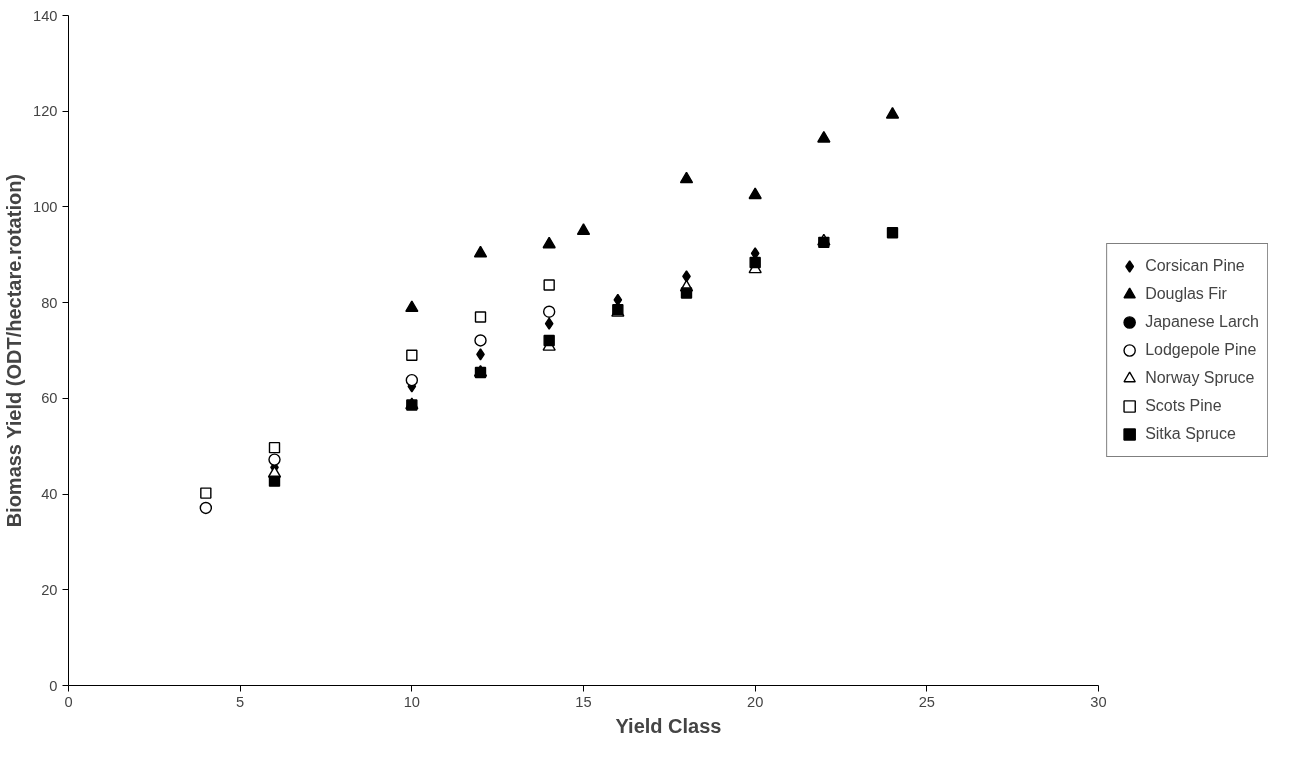 The width and height of the screenshot is (1304, 778). What do you see at coordinates (49, 589) in the screenshot?
I see `y-tick-label: 20` at bounding box center [49, 589].